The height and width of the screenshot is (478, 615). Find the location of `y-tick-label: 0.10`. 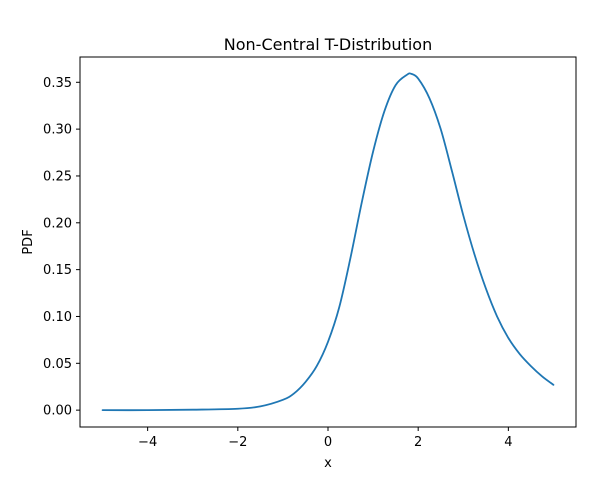

y-tick-label: 0.10 is located at coordinates (57, 317).